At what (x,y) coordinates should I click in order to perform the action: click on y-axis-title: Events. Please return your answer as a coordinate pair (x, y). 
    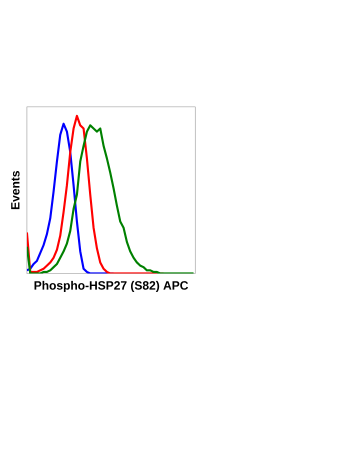
    Looking at the image, I should click on (15, 190).